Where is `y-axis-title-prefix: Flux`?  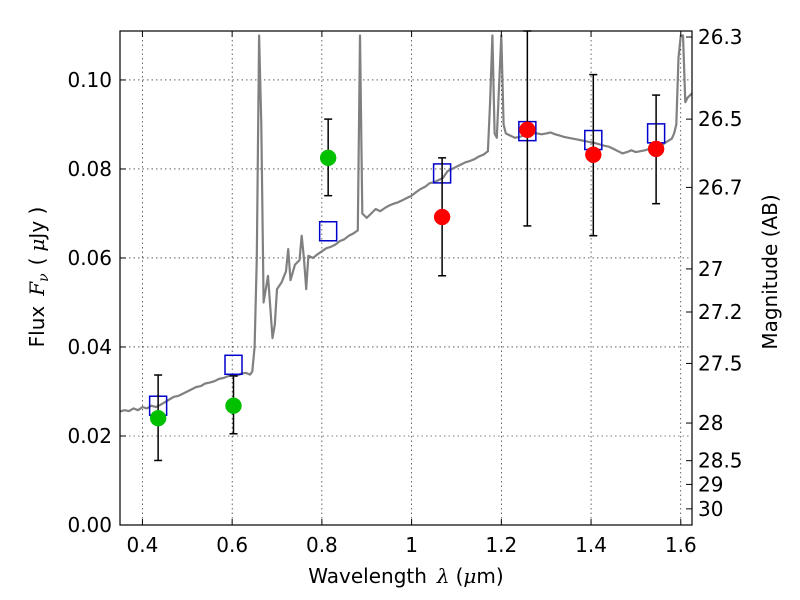 y-axis-title-prefix: Flux is located at coordinates (37, 327).